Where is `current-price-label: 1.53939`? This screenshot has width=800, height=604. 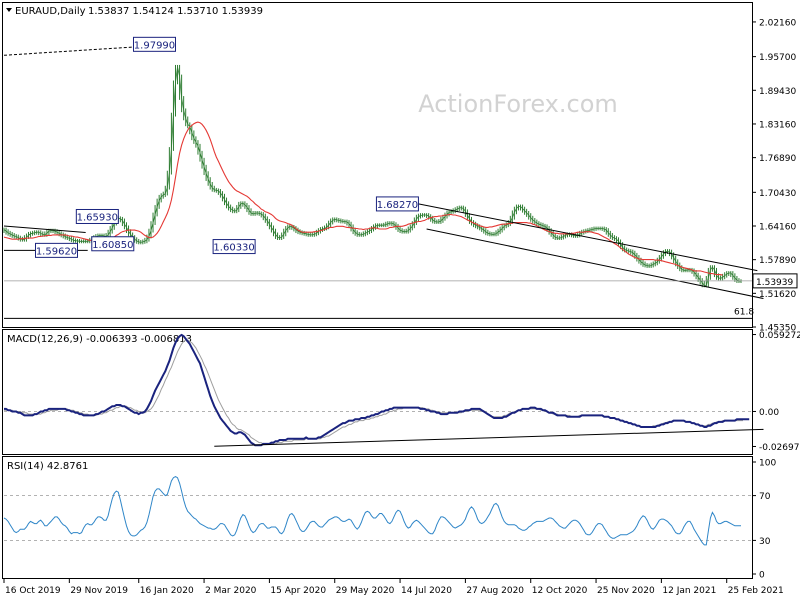
current-price-label: 1.53939 is located at coordinates (774, 283).